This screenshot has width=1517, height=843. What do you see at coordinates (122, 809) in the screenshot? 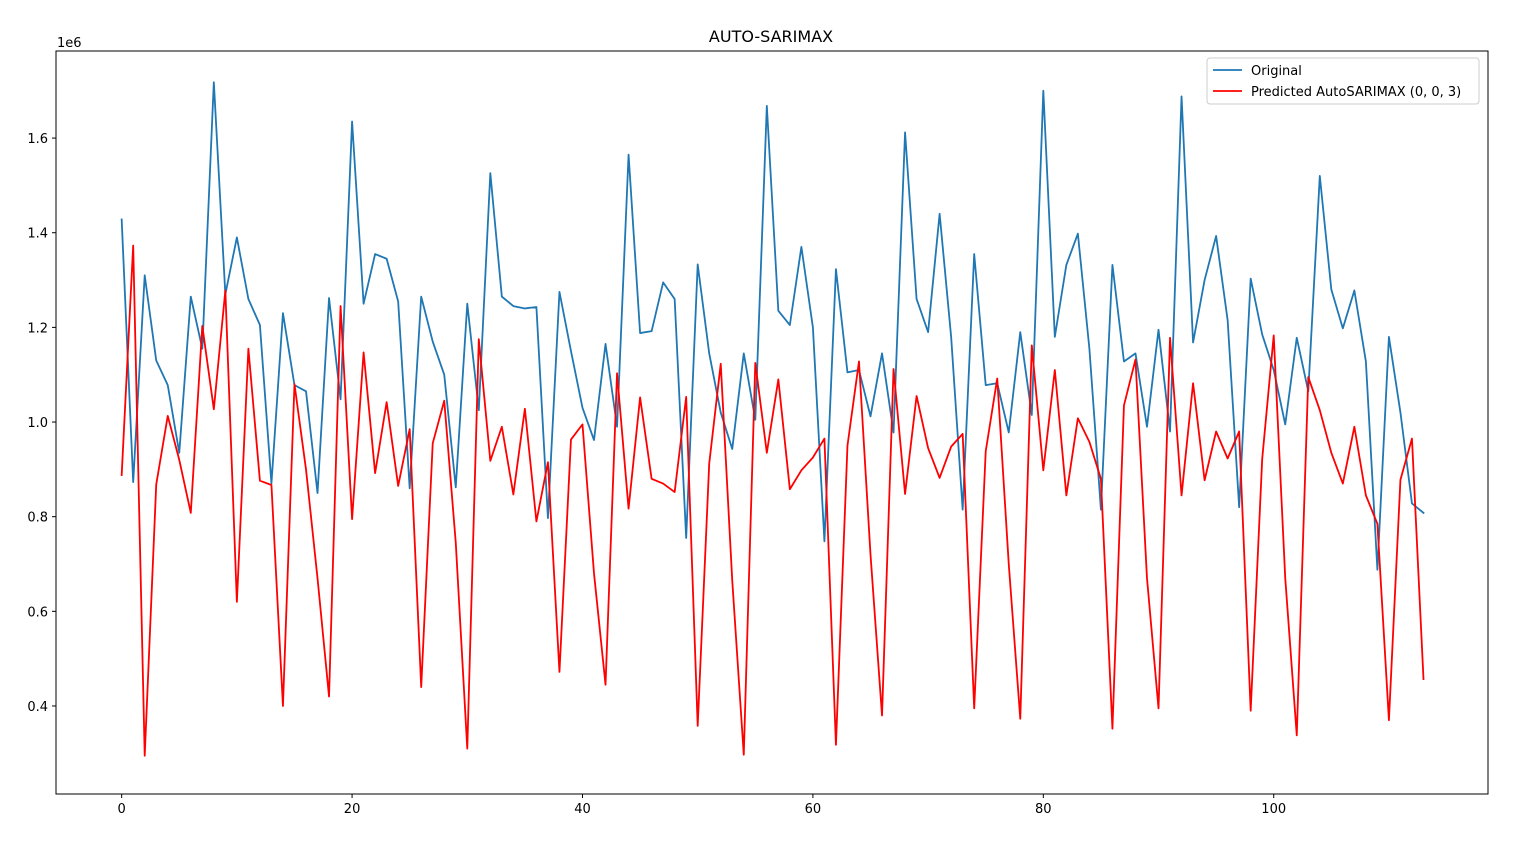
I see `x-tick-label: 0` at bounding box center [122, 809].